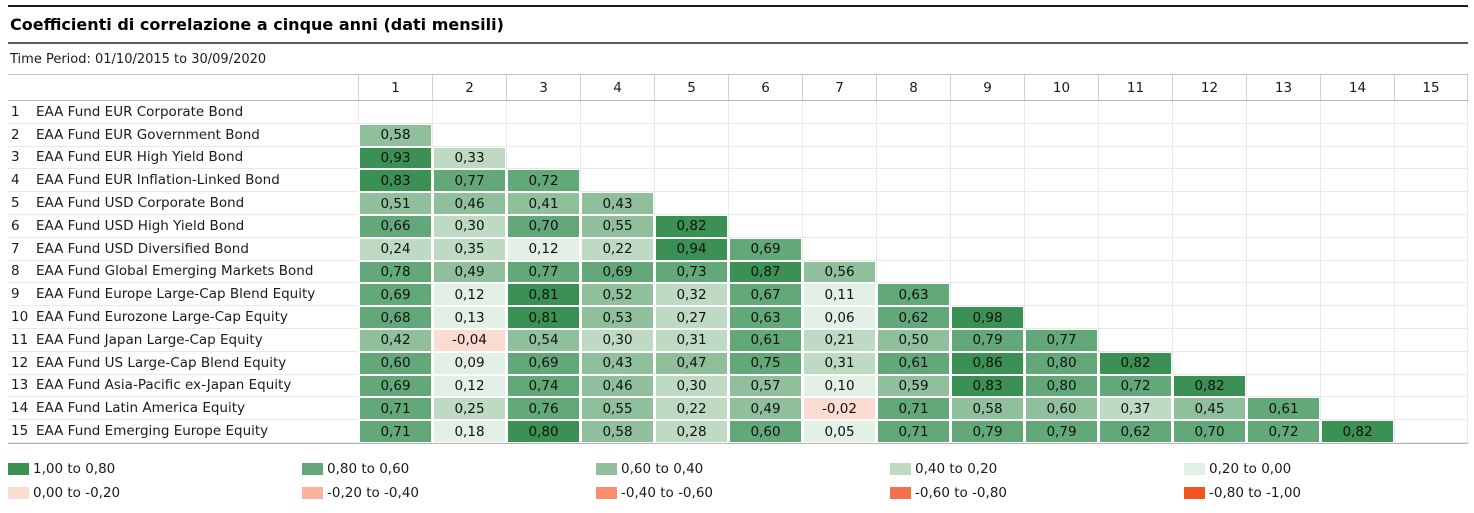 Image resolution: width=1474 pixels, height=513 pixels. Describe the element at coordinates (839, 295) in the screenshot. I see `correlation-cell-r9-c7: 0,11` at that location.